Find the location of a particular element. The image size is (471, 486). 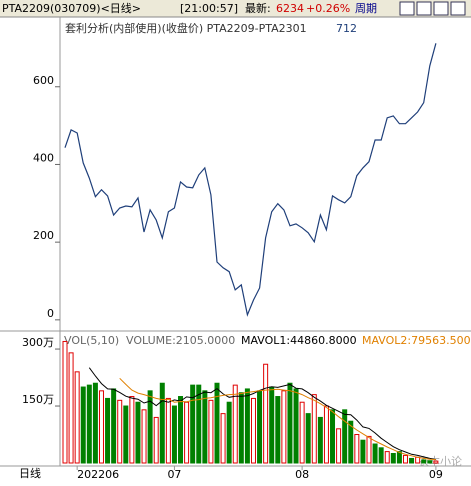

y-tick-label: 0 is located at coordinates (50, 313).